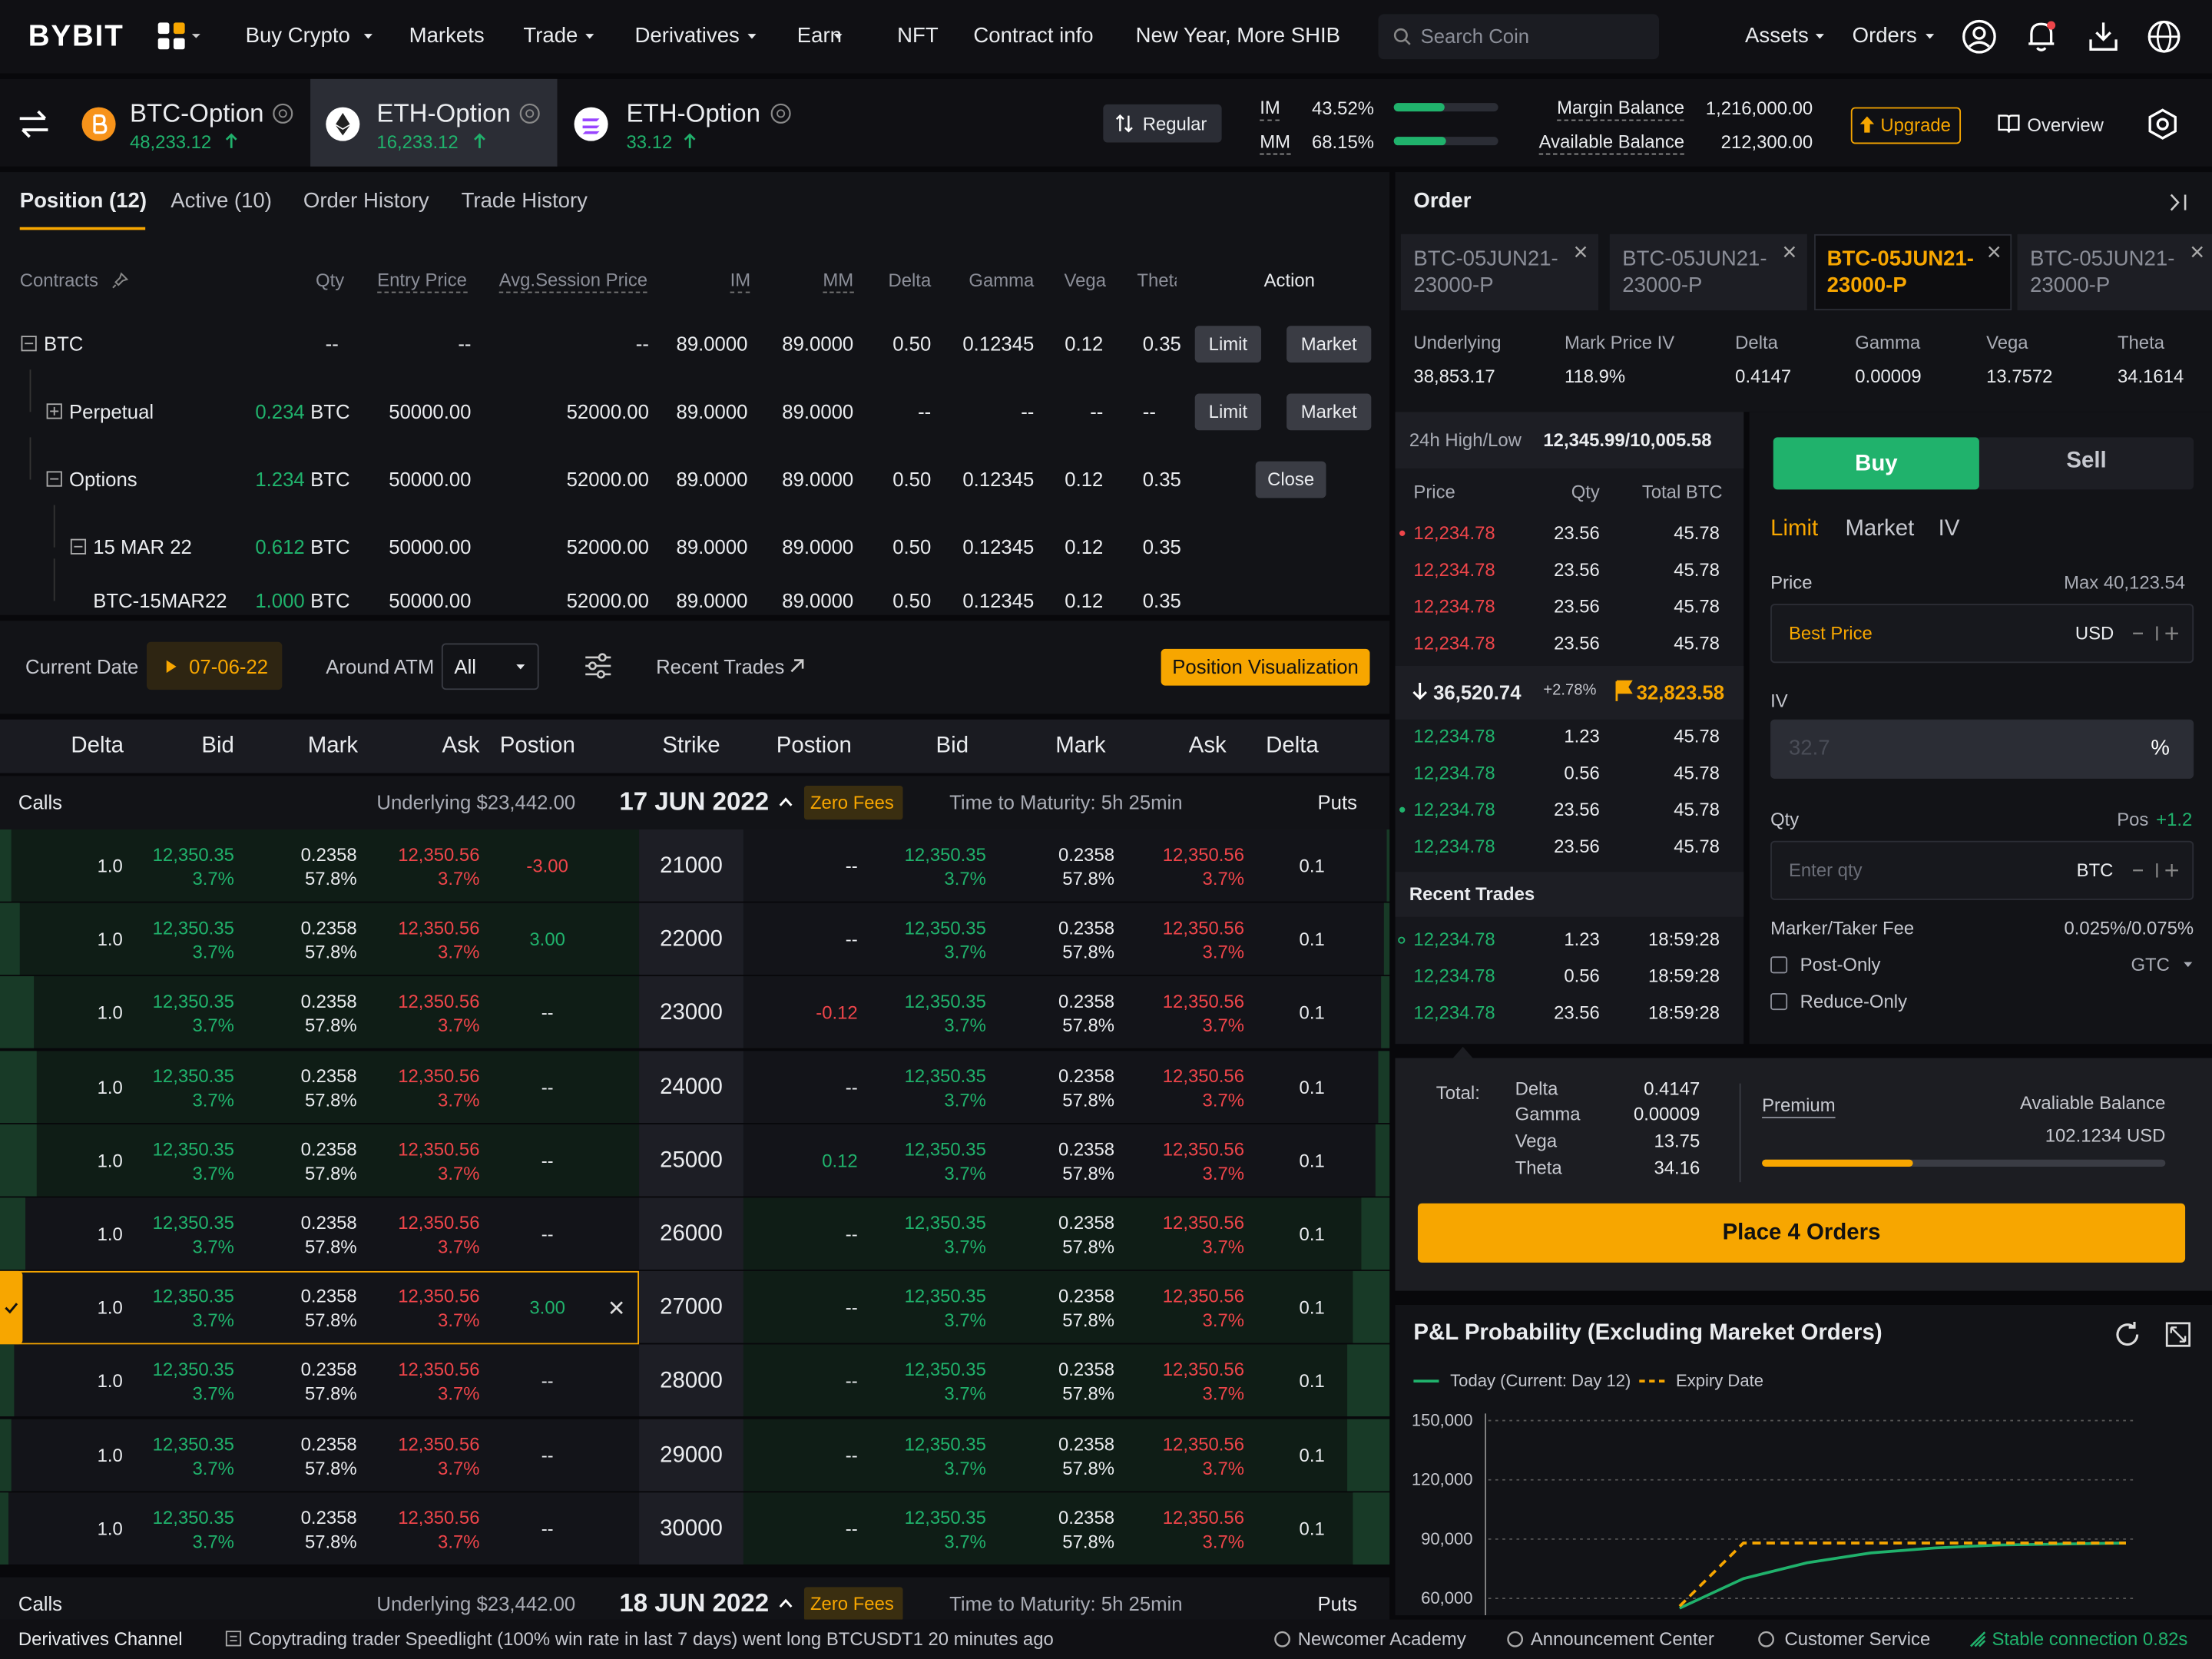 The width and height of the screenshot is (2212, 1659). I want to click on underlying: Underlying $23,442.00, so click(476, 802).